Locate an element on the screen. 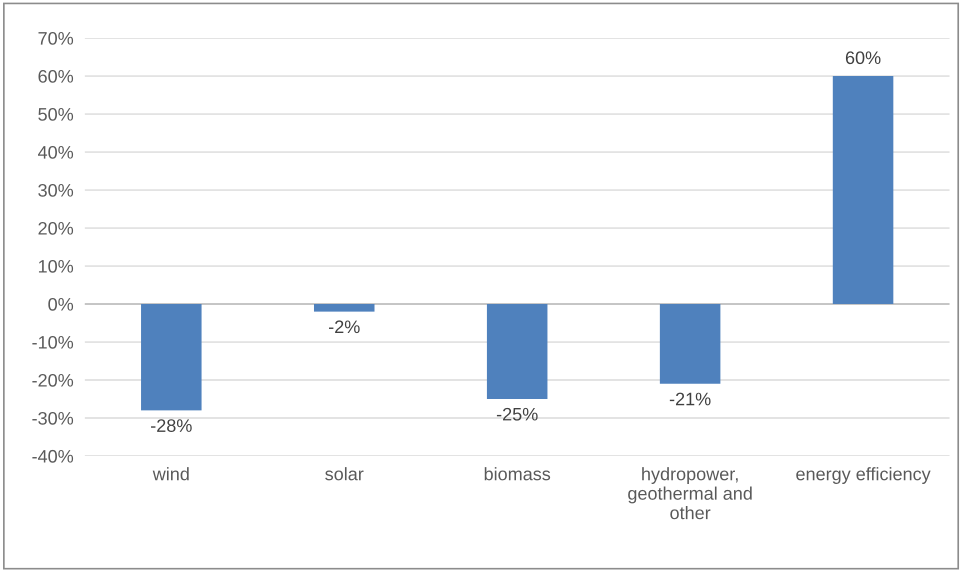 This screenshot has width=964, height=571. y-tick-label: 0% is located at coordinates (61, 304).